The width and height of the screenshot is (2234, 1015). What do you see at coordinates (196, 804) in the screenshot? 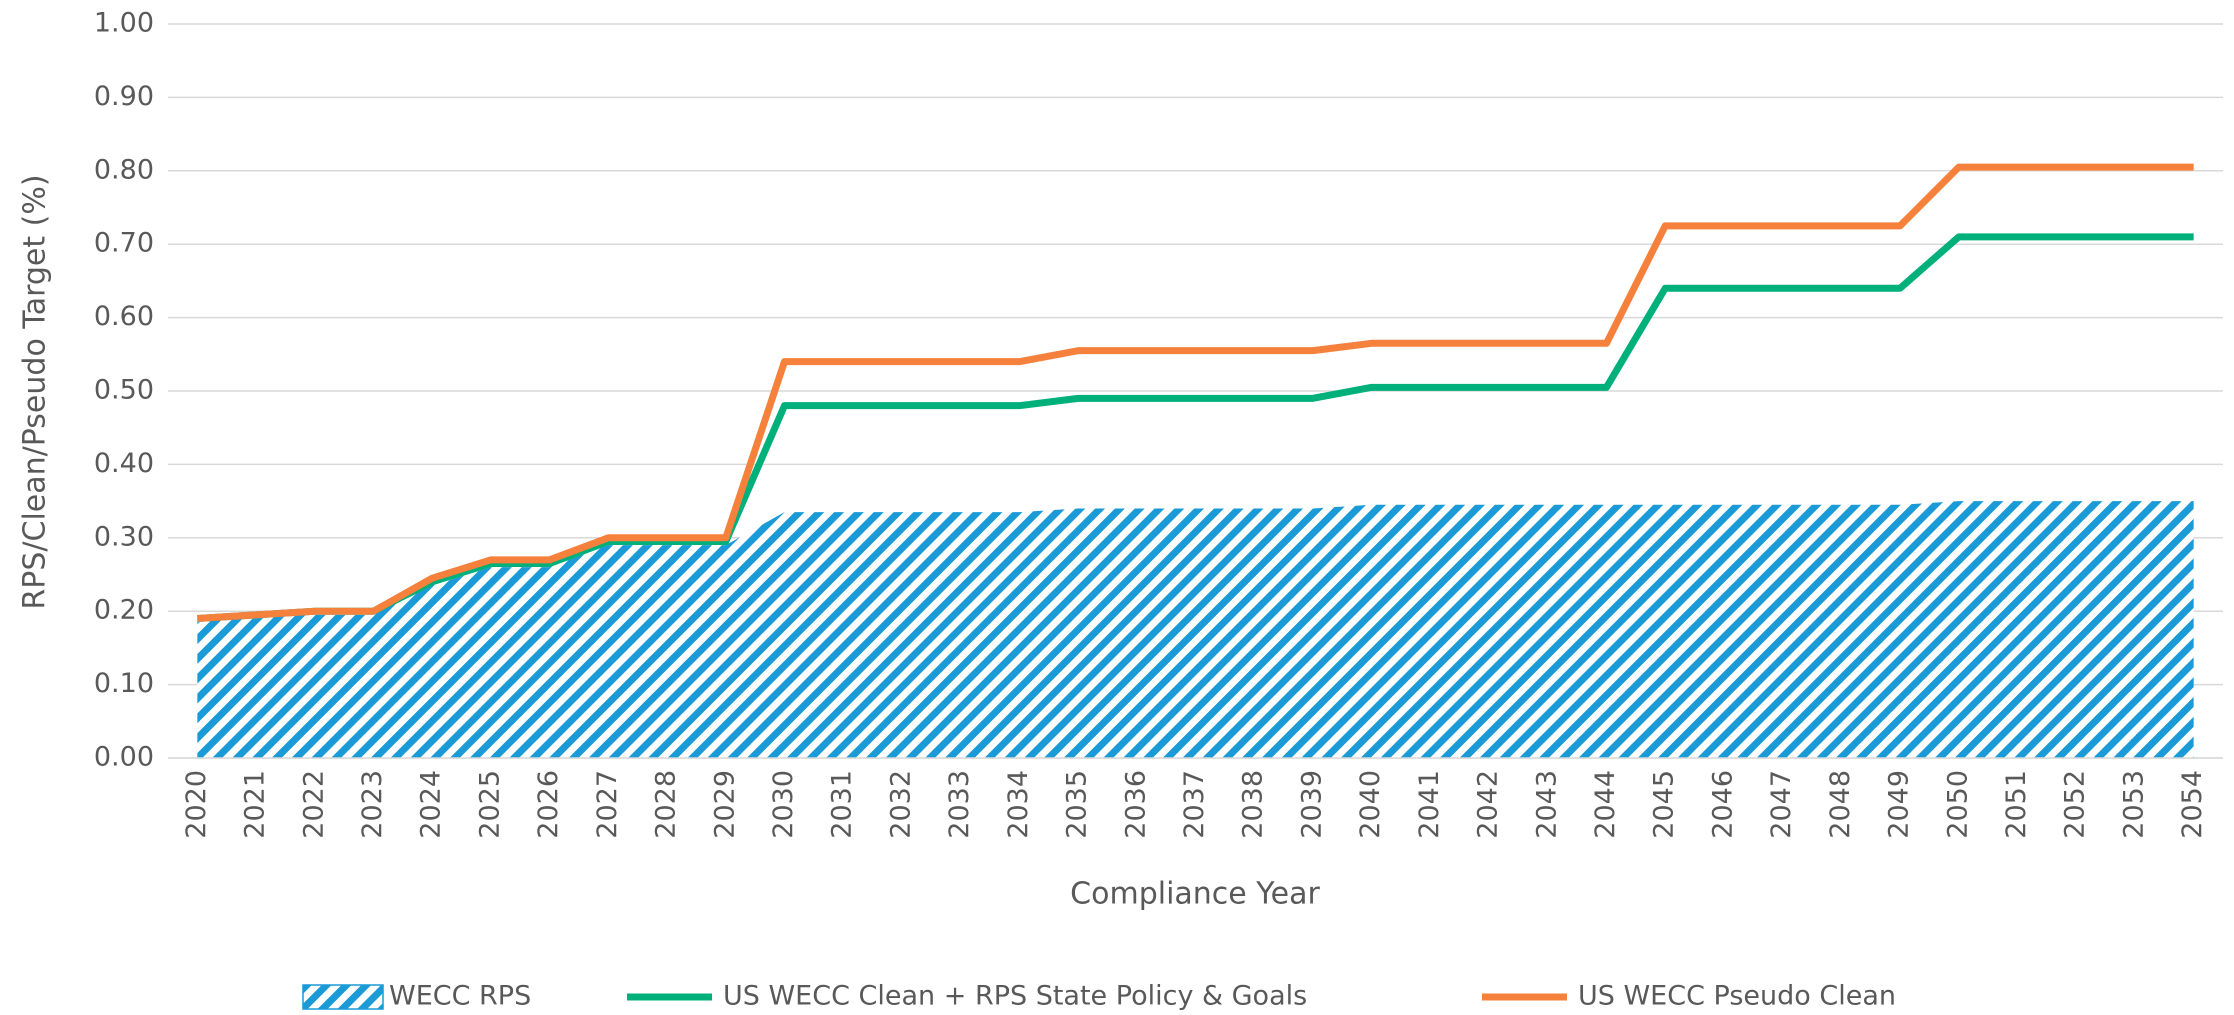
I see `x-tick-label: 2020` at bounding box center [196, 804].